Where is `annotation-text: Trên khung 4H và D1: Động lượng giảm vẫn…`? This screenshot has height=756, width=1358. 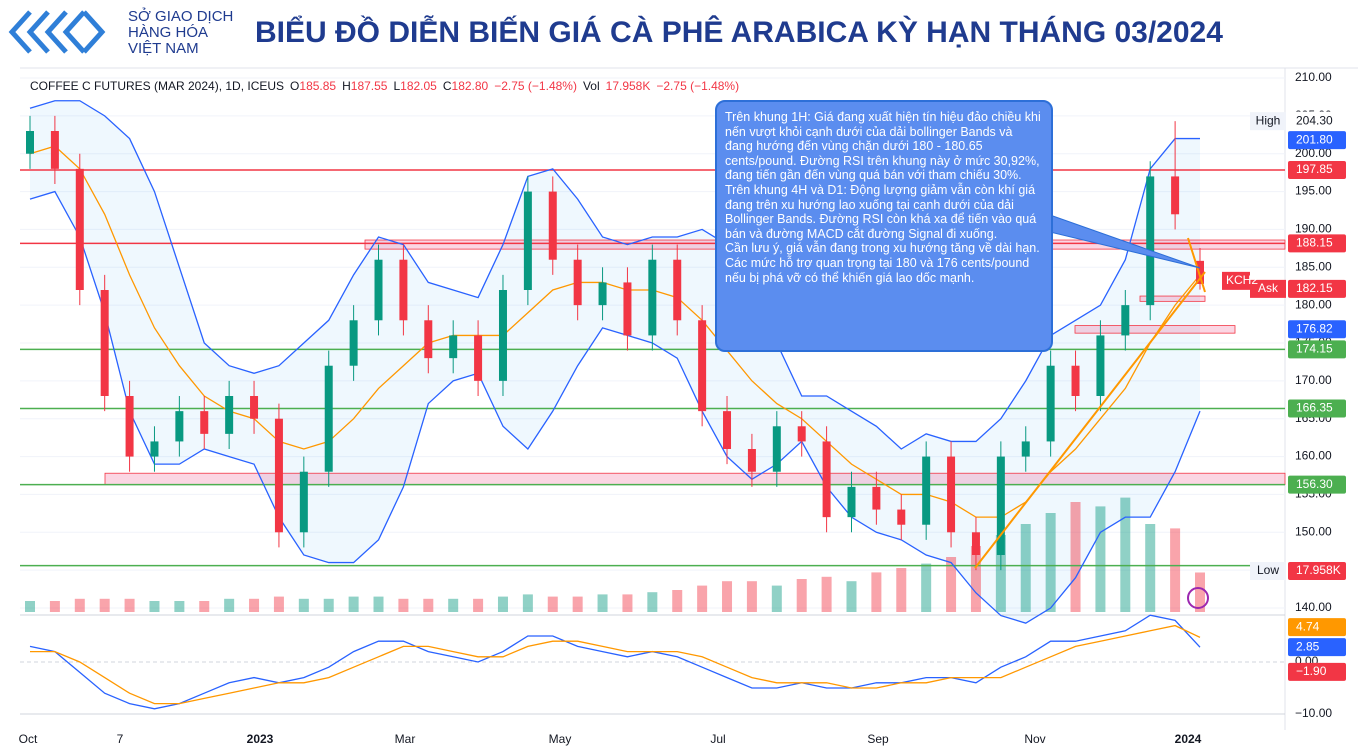 annotation-text: Trên khung 4H và D1: Động lượng giảm vẫn… is located at coordinates (881, 211).